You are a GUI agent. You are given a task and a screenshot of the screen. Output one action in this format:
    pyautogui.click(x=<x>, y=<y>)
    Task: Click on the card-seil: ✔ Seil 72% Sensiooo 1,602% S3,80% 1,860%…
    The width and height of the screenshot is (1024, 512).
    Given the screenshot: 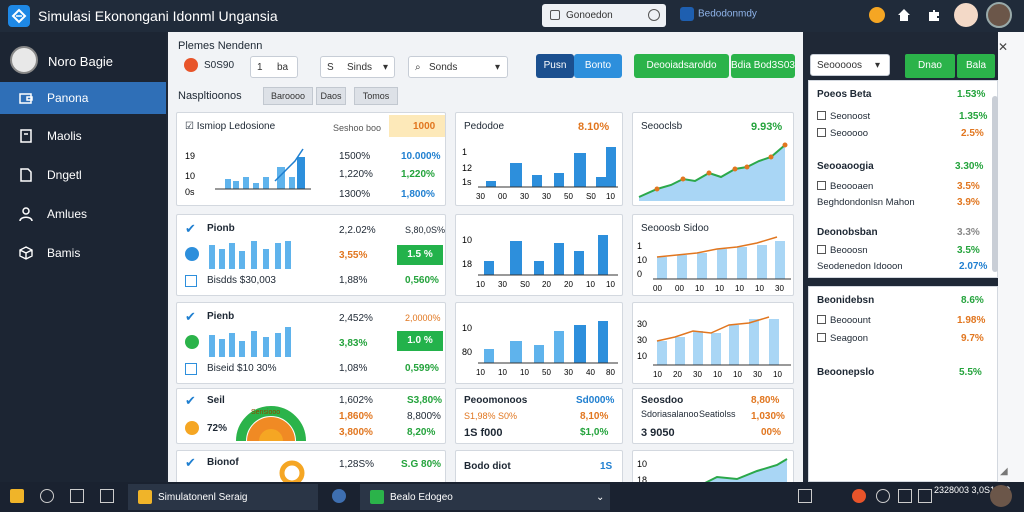 What is the action you would take?
    pyautogui.click(x=311, y=416)
    